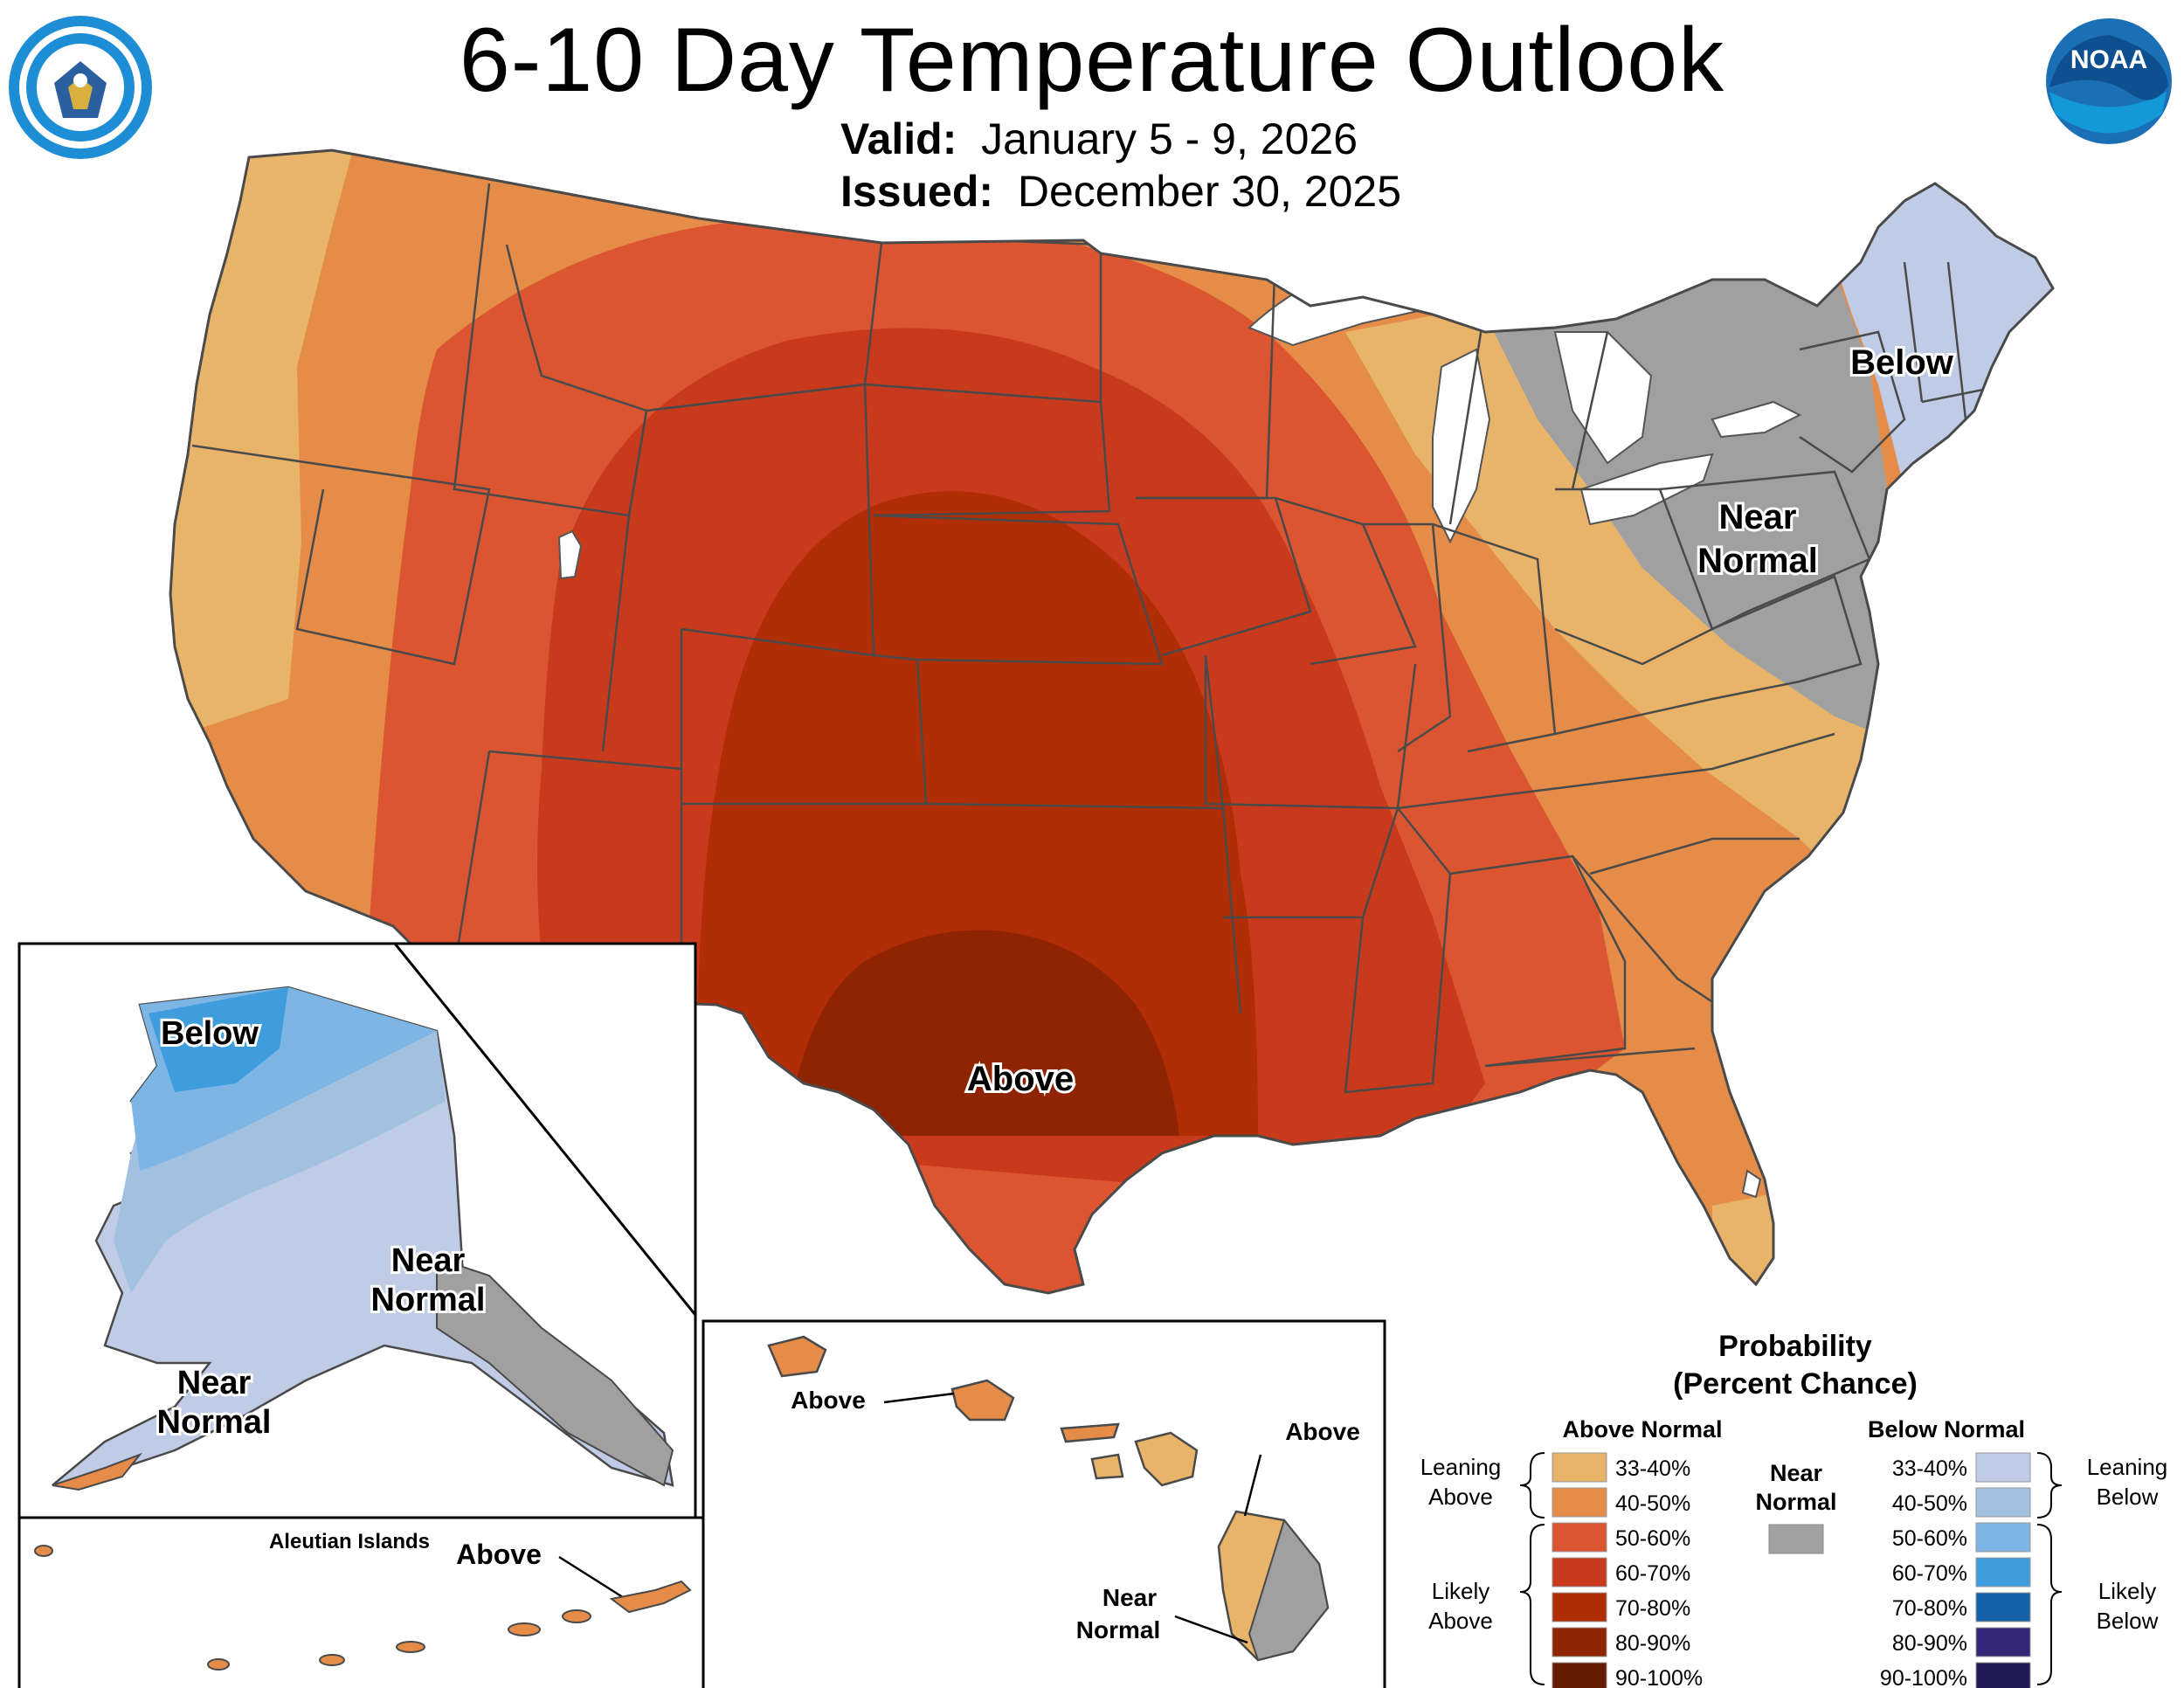 Image resolution: width=2184 pixels, height=1688 pixels. Describe the element at coordinates (1946, 1429) in the screenshot. I see `legend-below-header: Below Normal` at that location.